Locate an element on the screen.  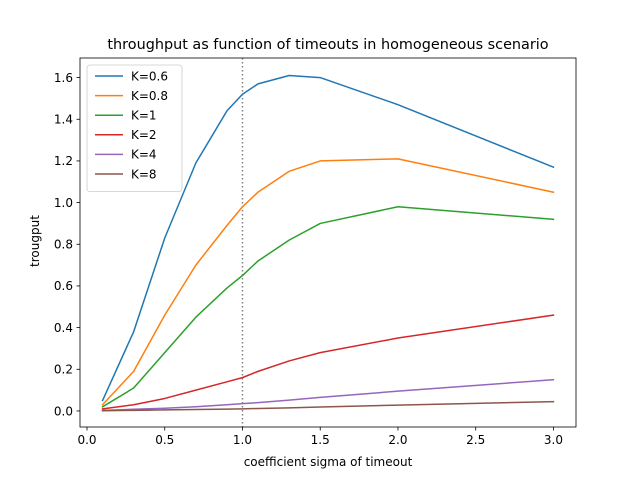
x-tick-label: 3.0 is located at coordinates (553, 440).